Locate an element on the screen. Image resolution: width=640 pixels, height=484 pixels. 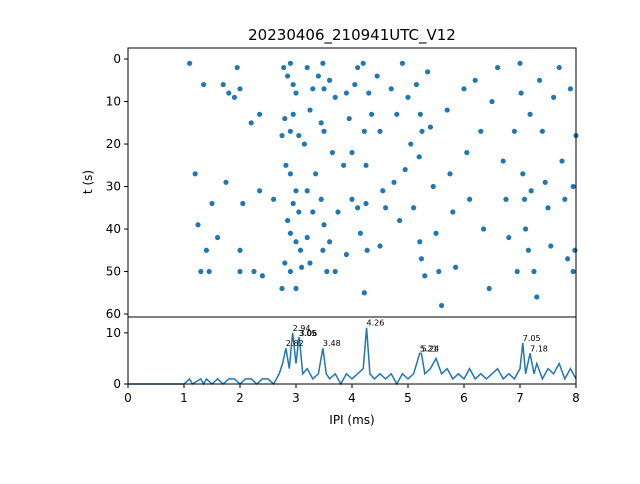
peak-label: 3.05 is located at coordinates (308, 333).